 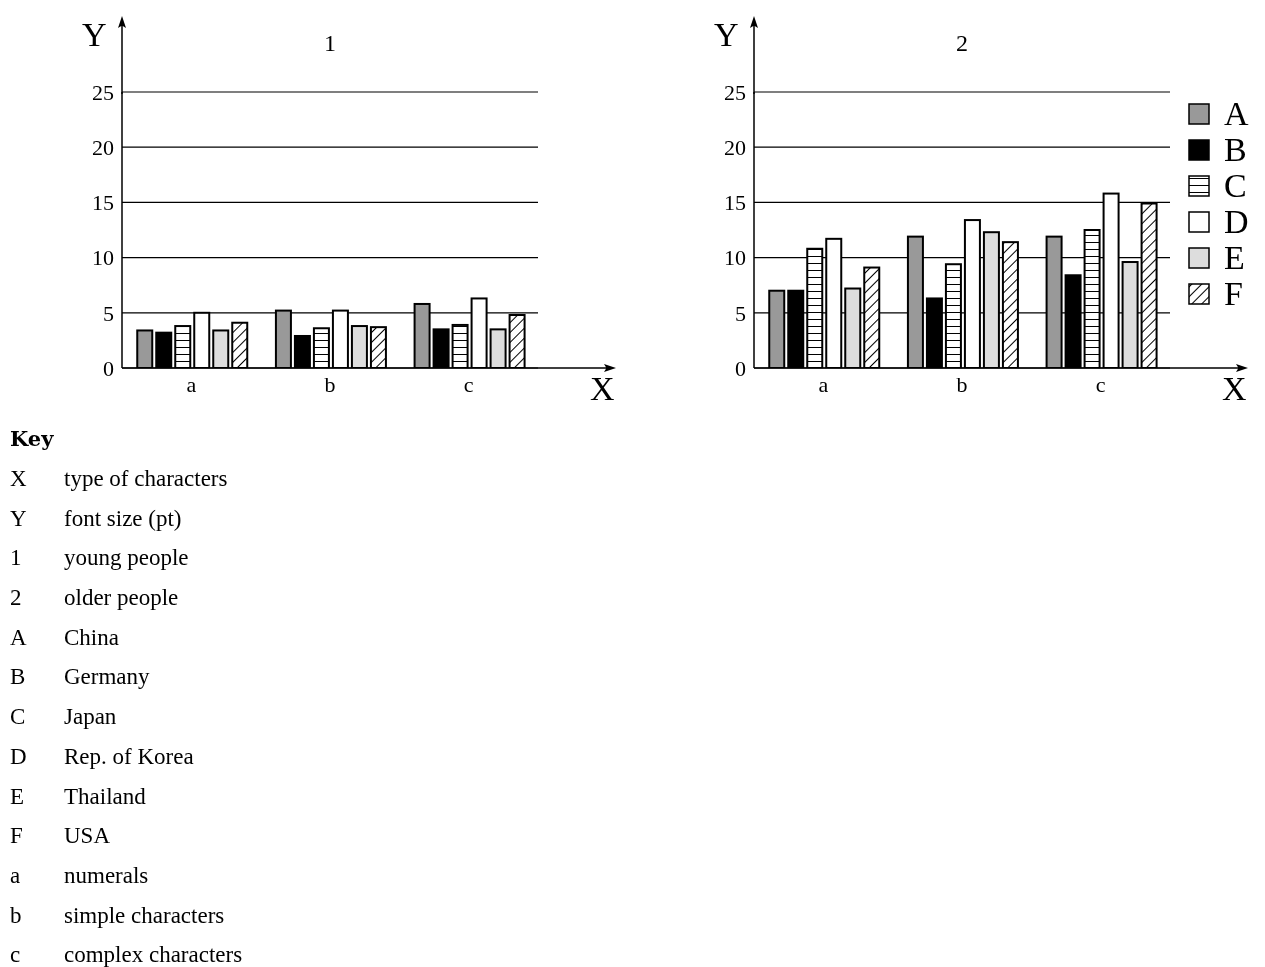 What do you see at coordinates (96, 518) in the screenshot?
I see `text: Y font size (pt)` at bounding box center [96, 518].